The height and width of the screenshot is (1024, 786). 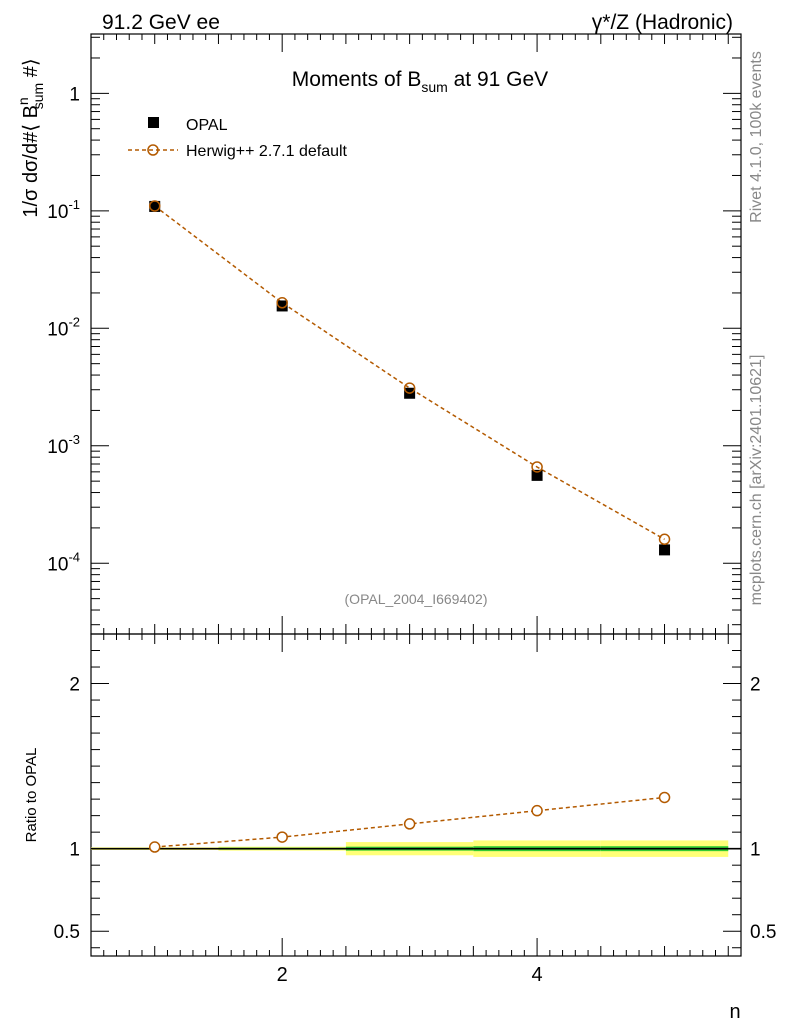 I want to click on legend-label-herwig: Herwig++ 2.7.1 default, so click(x=267, y=151).